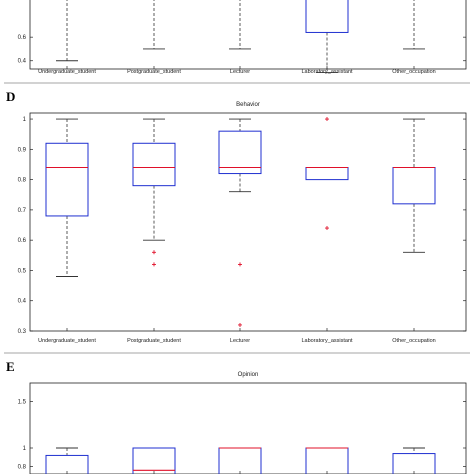  I want to click on y-tick-label: 0.3, so click(22, 332).